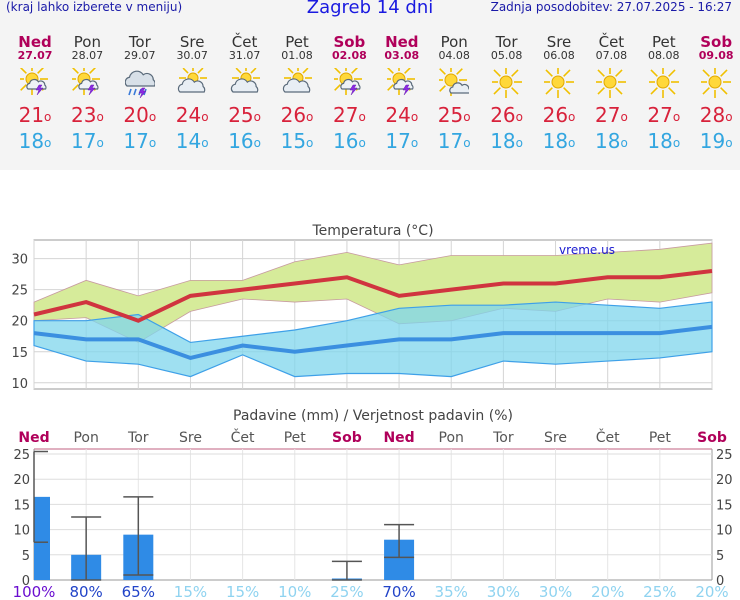  Describe the element at coordinates (347, 438) in the screenshot. I see `precip-day-label: Sob` at that location.